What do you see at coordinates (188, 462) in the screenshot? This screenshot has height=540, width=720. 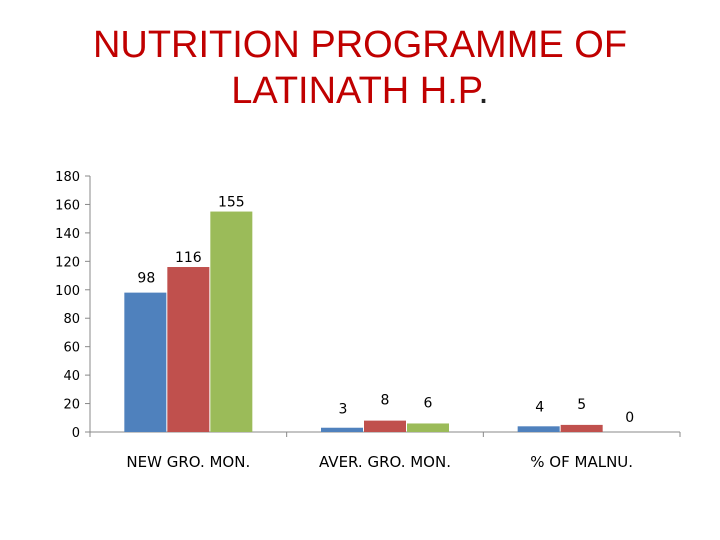 I see `category-label: NEW GRO. MON.` at bounding box center [188, 462].